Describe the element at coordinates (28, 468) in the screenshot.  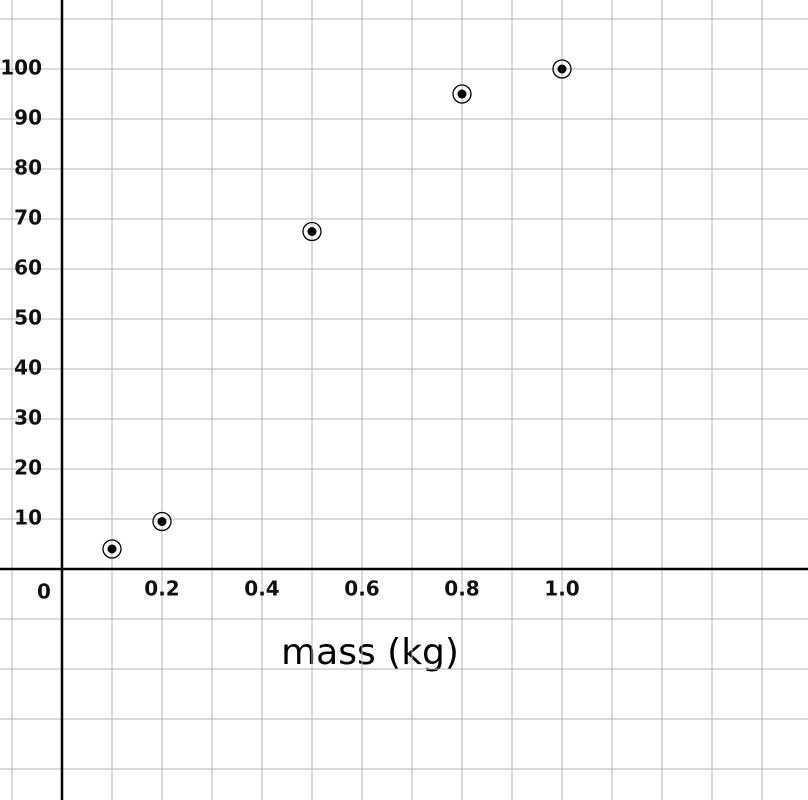
I see `y-tick-label: 20` at that location.